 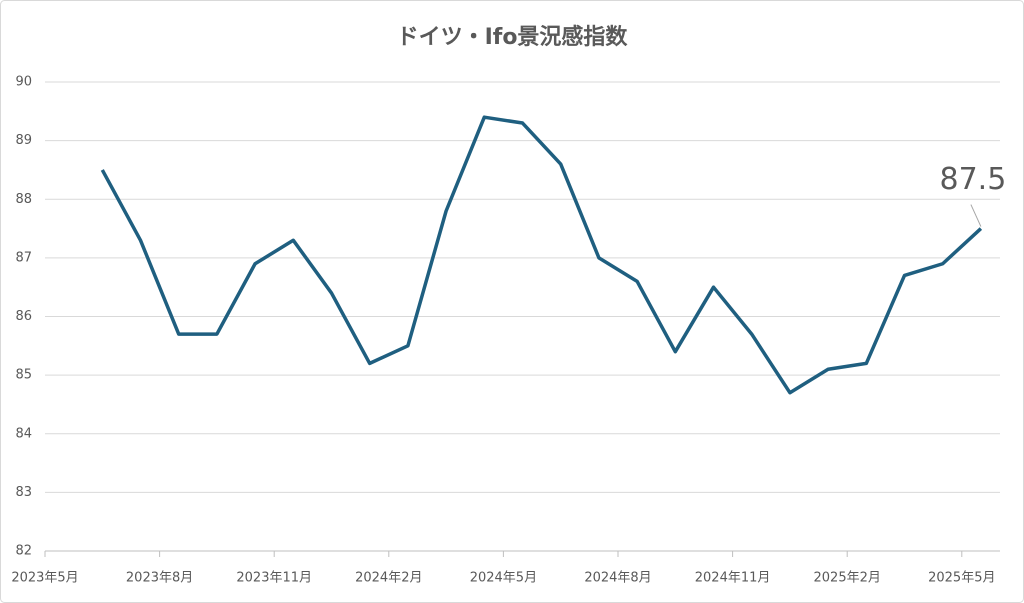 What do you see at coordinates (23, 551) in the screenshot?
I see `y-tick-label: 82` at bounding box center [23, 551].